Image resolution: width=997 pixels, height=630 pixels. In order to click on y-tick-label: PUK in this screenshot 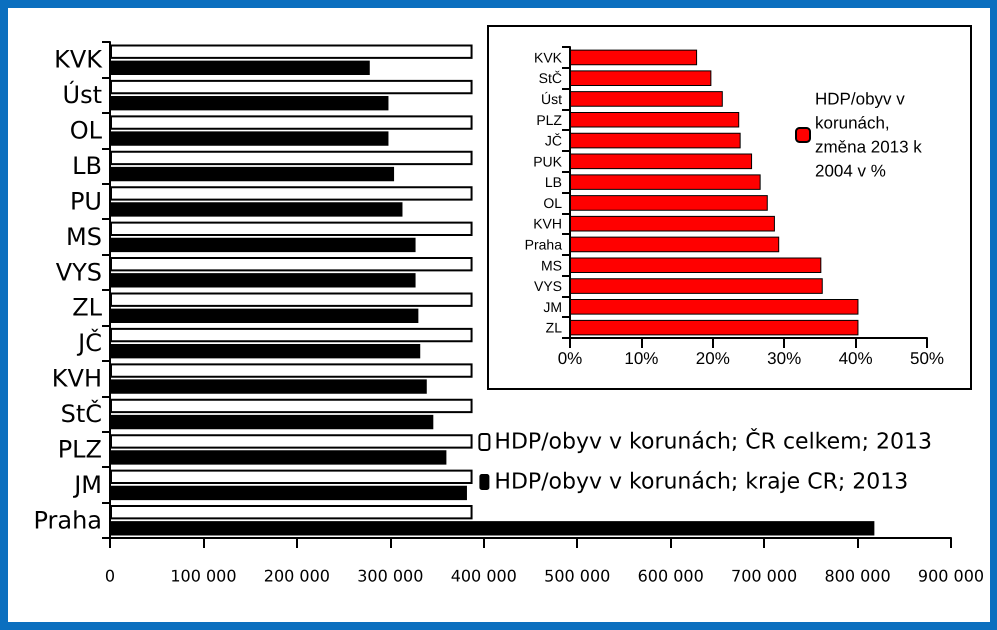, I will do `click(548, 161)`.